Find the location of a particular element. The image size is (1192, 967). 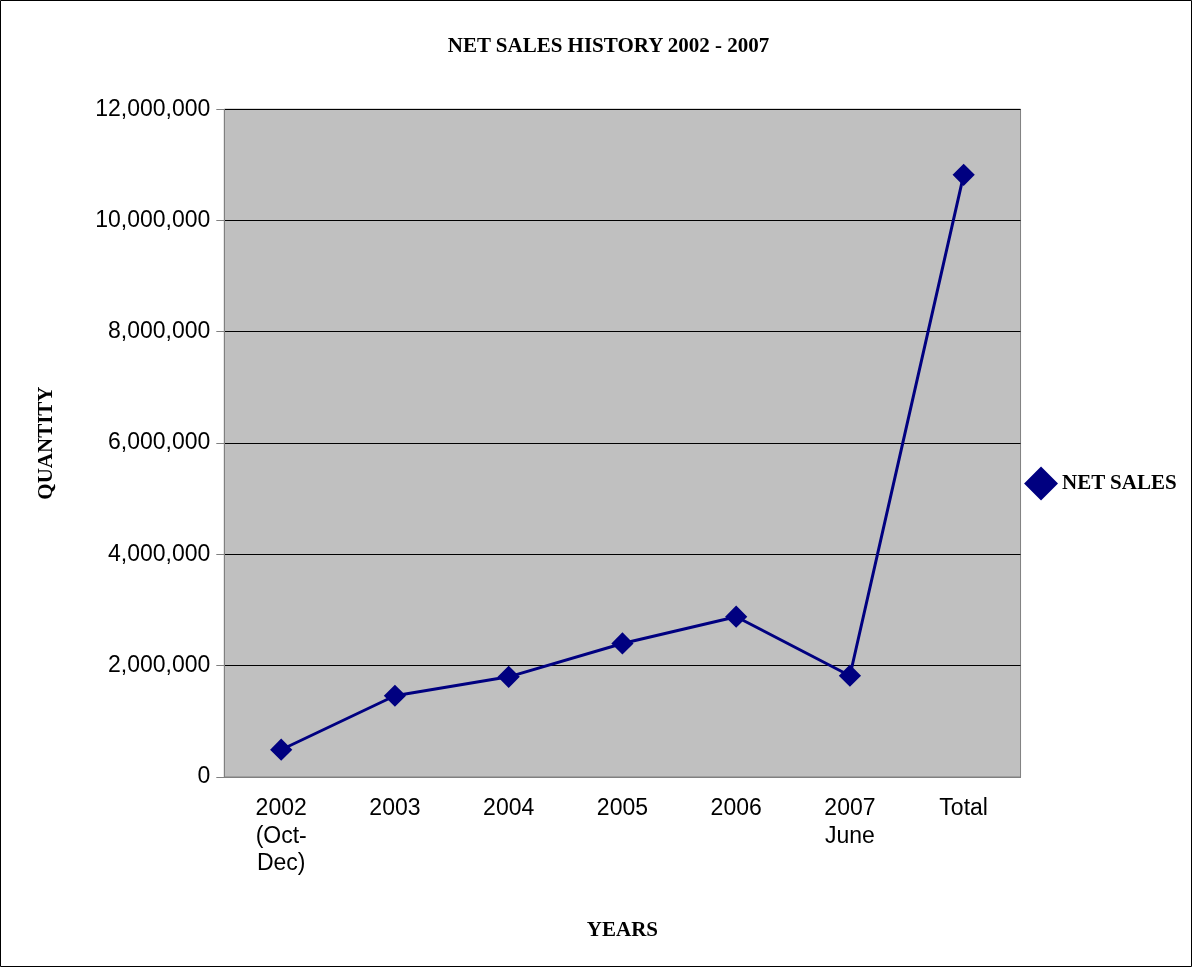

legend-label: NET SALES is located at coordinates (1119, 481).